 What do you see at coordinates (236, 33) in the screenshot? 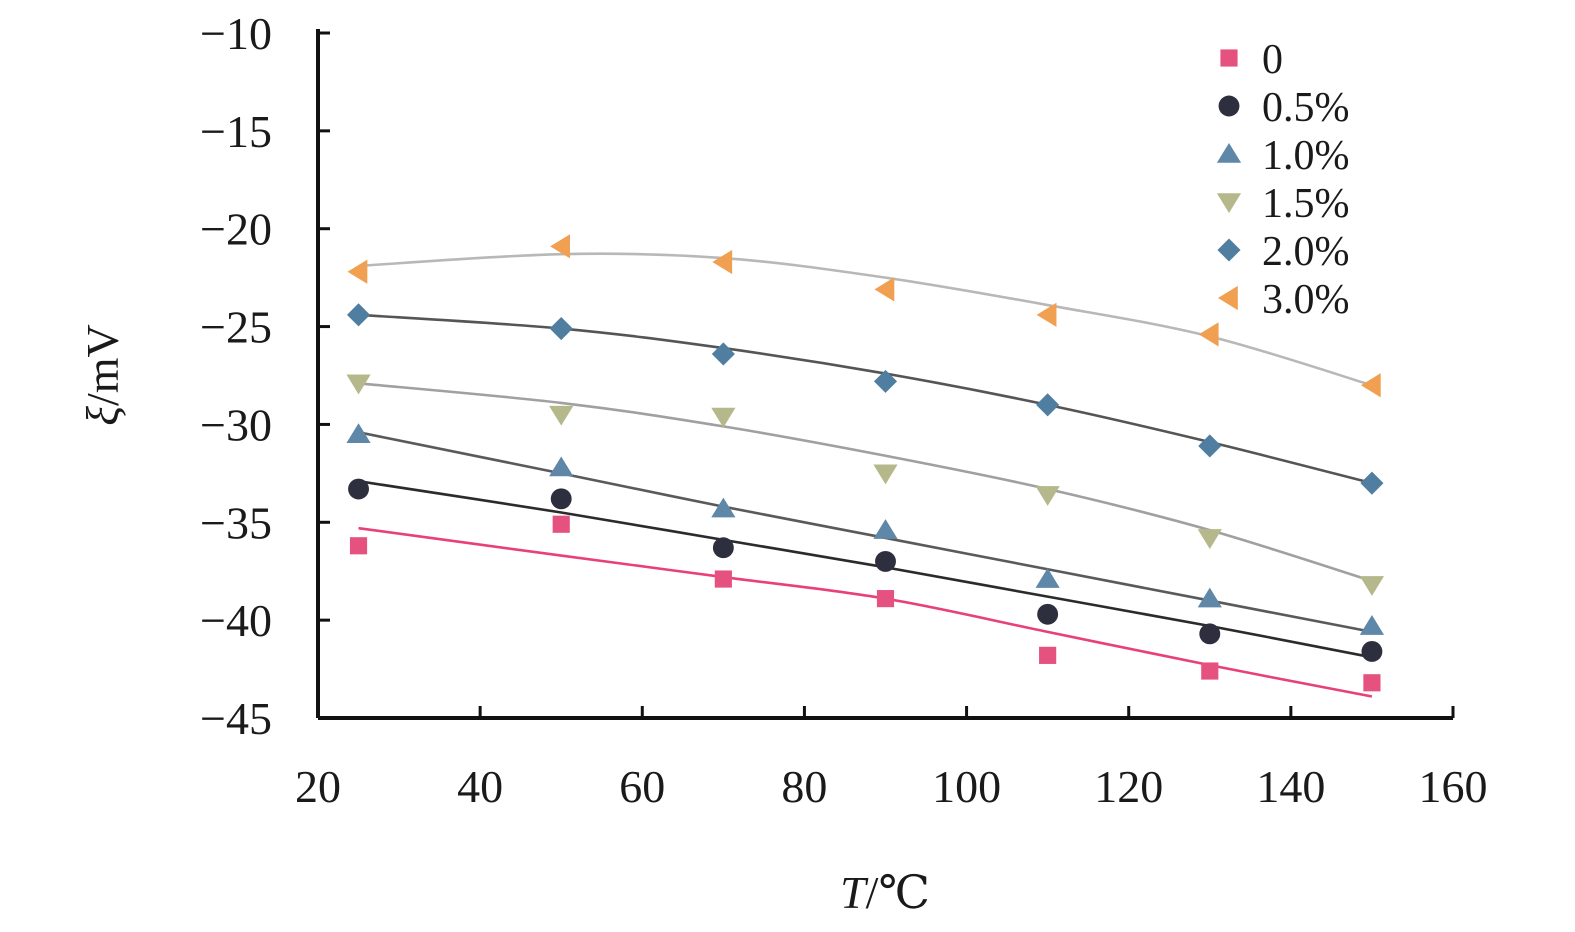
I see `y-tick-label: −10` at bounding box center [236, 33].